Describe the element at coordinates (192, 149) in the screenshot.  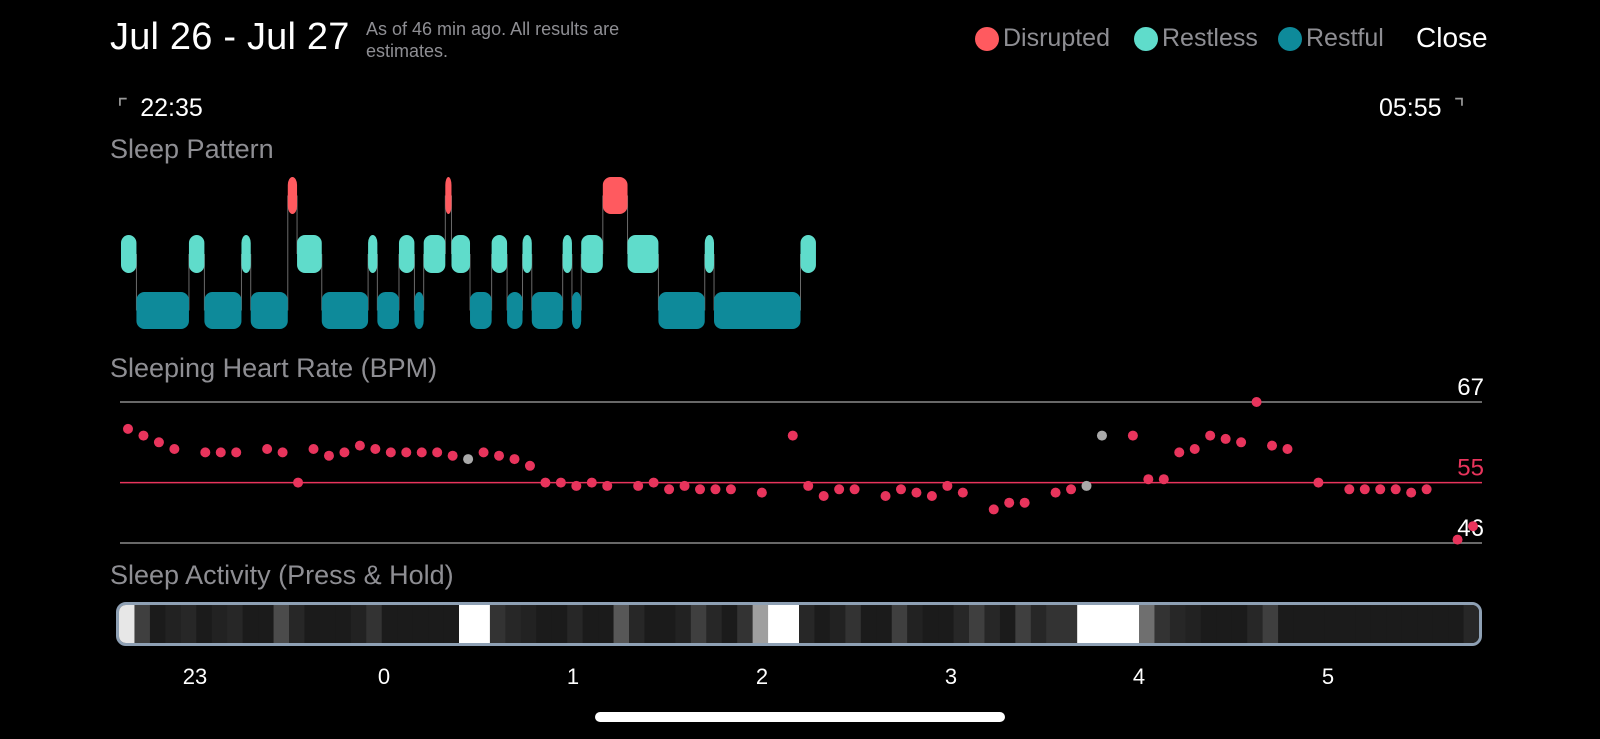
I see `sleep-pattern-title: Sleep Pattern` at that location.